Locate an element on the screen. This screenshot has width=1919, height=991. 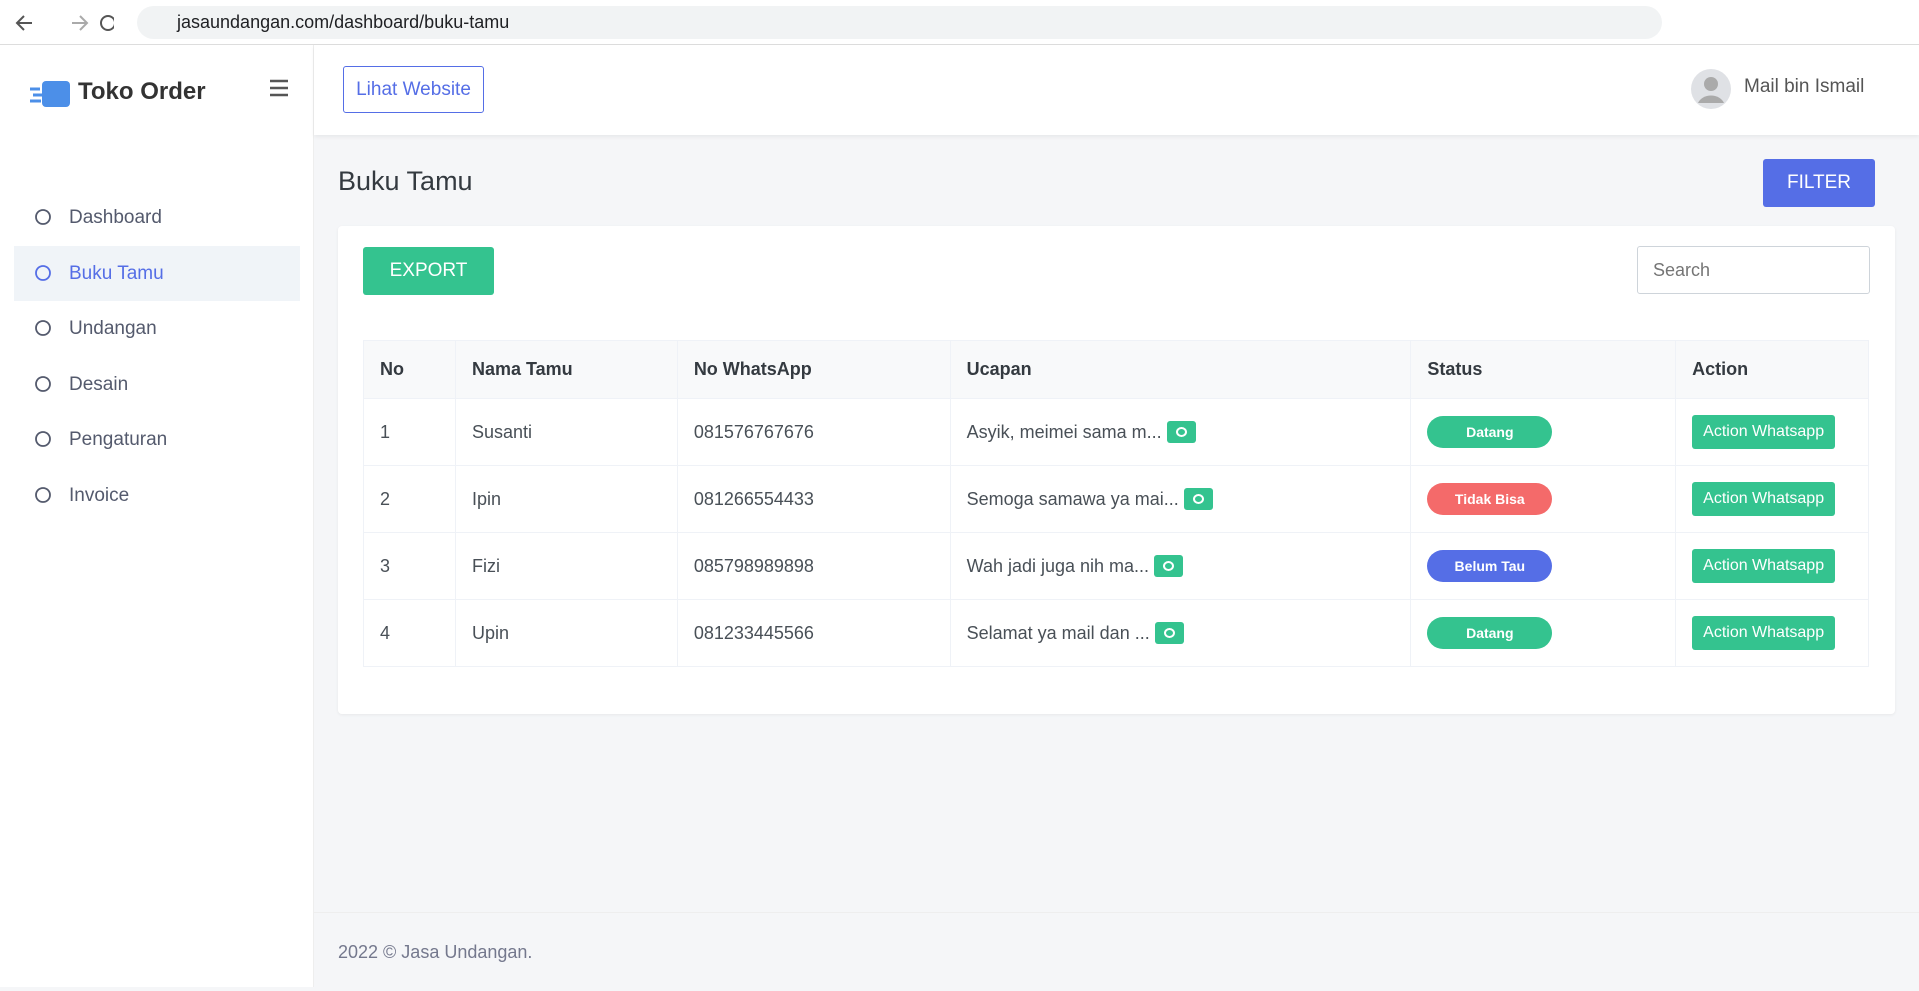
cell: Belum Tau is located at coordinates (1544, 566).